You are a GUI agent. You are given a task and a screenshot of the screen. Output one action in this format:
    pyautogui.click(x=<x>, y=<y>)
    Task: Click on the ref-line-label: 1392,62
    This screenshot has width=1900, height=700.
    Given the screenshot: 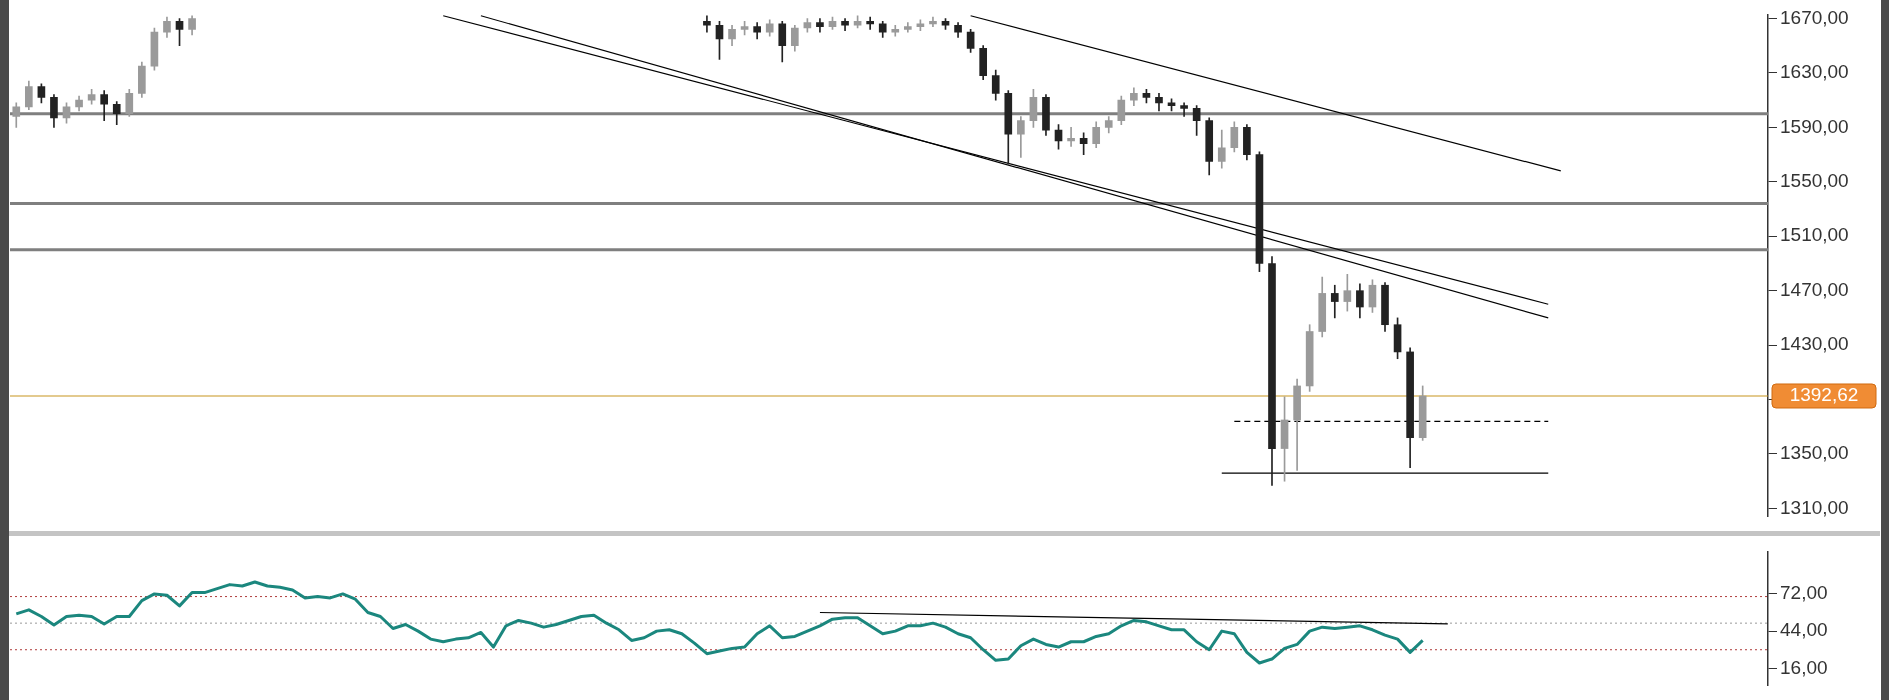 What is the action you would take?
    pyautogui.click(x=1824, y=395)
    